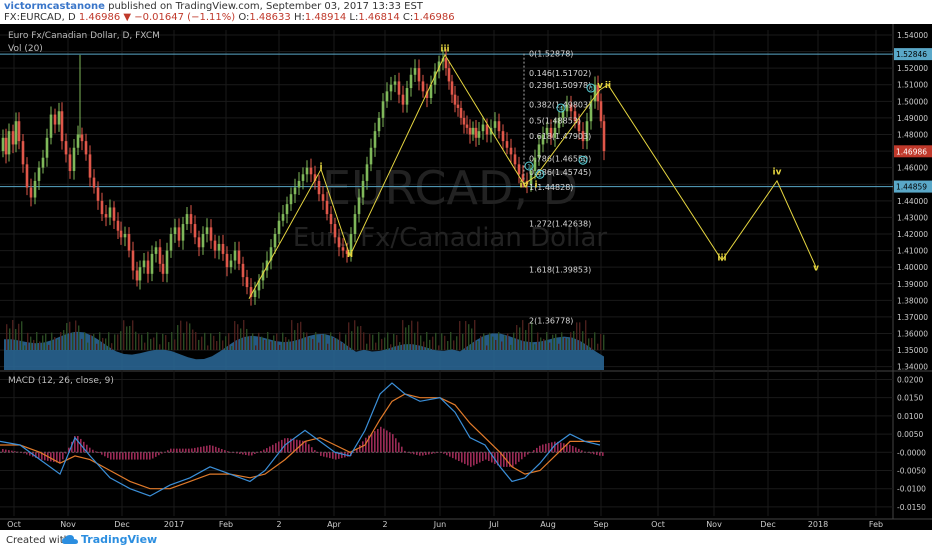  I want to click on tradingview-logo: TradingView, so click(109, 539).